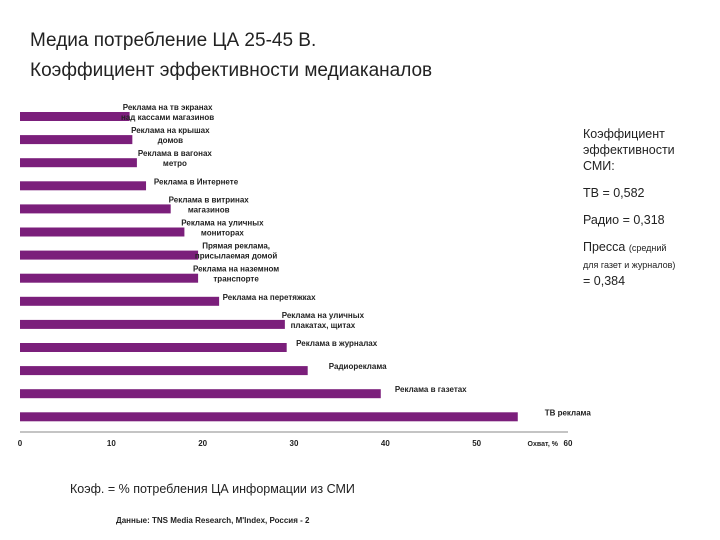 This screenshot has height=540, width=720. What do you see at coordinates (231, 70) in the screenshot?
I see `title-line-2: Коэффициент эффективности медиаканалов` at bounding box center [231, 70].